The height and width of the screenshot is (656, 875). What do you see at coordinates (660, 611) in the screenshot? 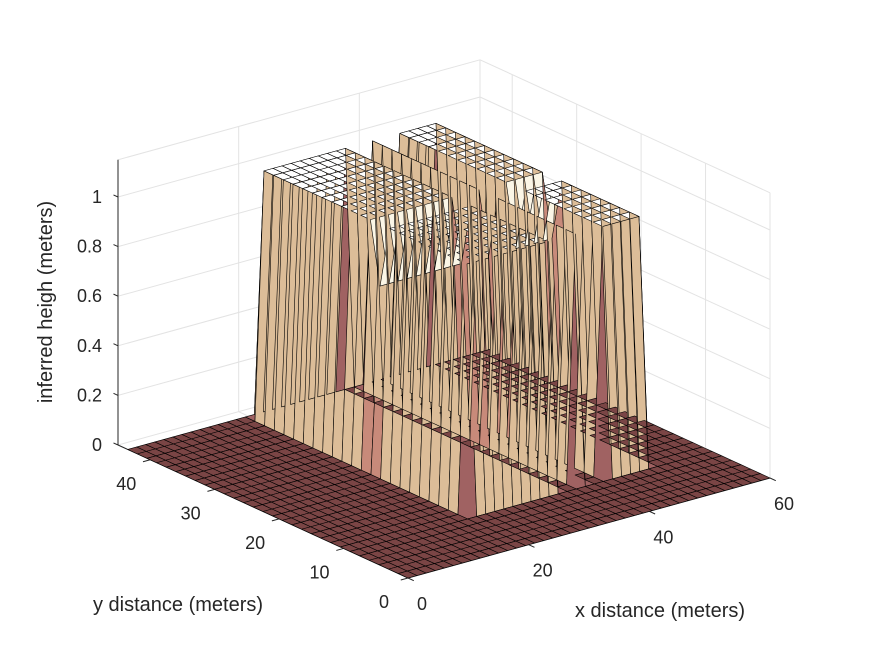
I see `x-axis-label: x distance (meters)` at bounding box center [660, 611].